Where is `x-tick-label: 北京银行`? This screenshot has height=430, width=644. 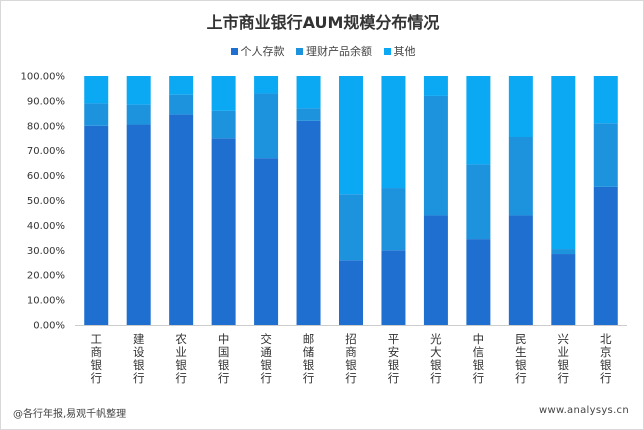 x-tick-label: 北京银行 is located at coordinates (606, 358).